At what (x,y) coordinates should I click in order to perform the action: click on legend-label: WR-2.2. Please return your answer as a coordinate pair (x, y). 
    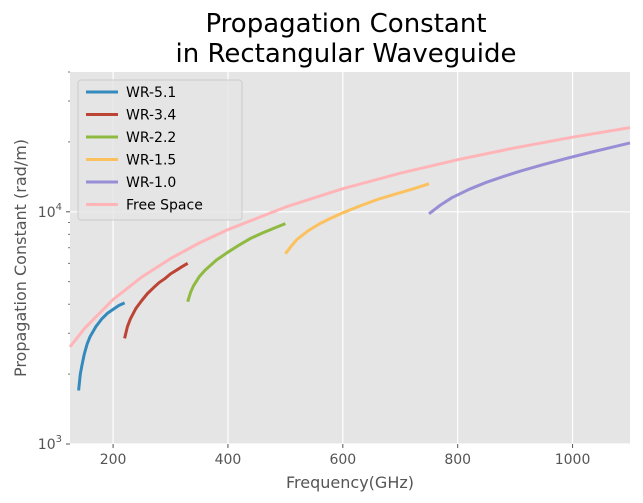
    Looking at the image, I should click on (151, 138).